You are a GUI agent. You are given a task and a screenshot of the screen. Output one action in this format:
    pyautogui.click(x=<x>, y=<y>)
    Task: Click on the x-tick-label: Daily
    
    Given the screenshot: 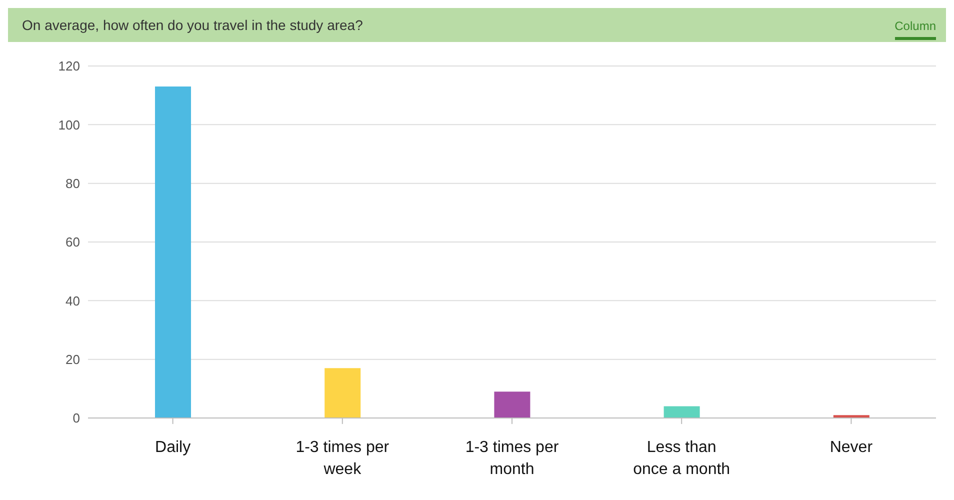 What is the action you would take?
    pyautogui.click(x=173, y=447)
    